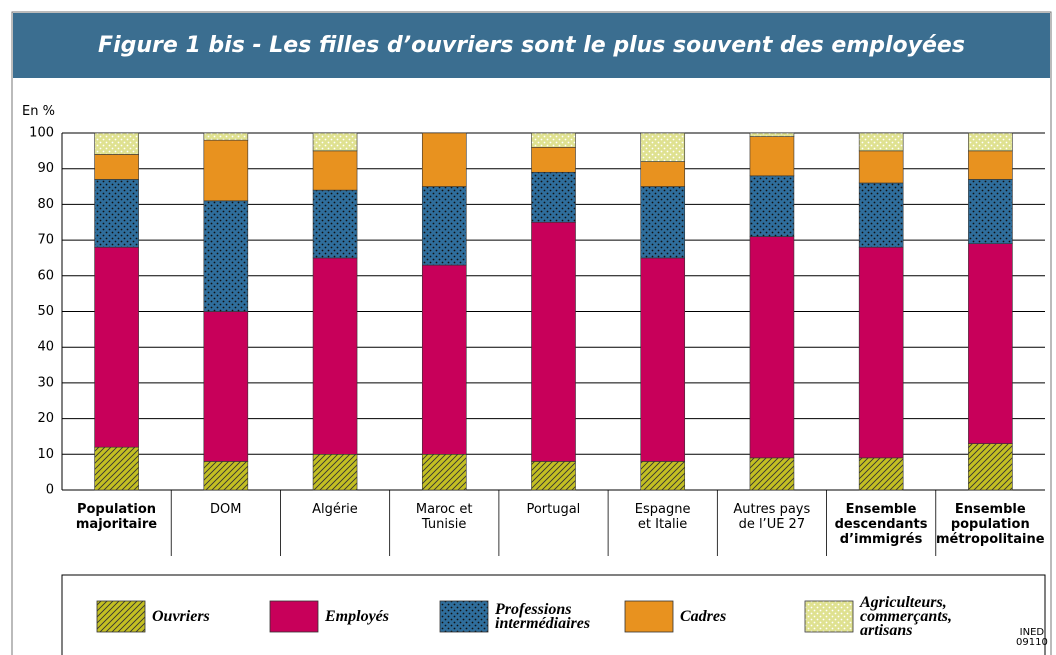  Describe the element at coordinates (553, 509) in the screenshot. I see `x-tick-label: Portugal` at that location.